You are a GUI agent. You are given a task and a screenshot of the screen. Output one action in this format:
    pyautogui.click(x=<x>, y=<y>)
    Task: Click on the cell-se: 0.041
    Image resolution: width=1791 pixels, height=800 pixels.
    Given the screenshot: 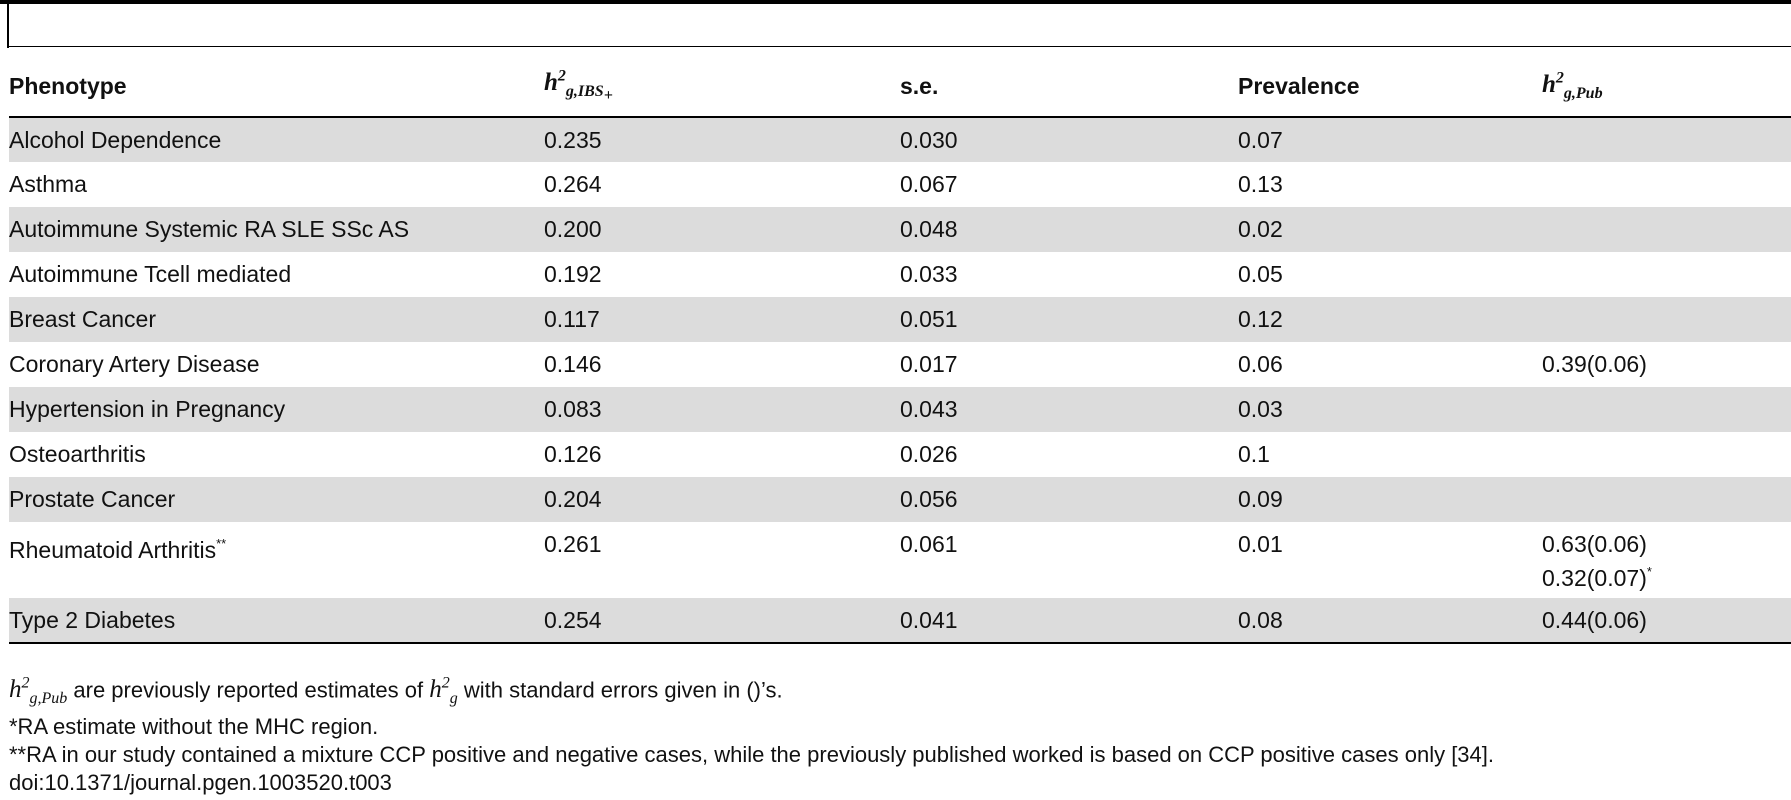 What is the action you would take?
    pyautogui.click(x=1069, y=621)
    